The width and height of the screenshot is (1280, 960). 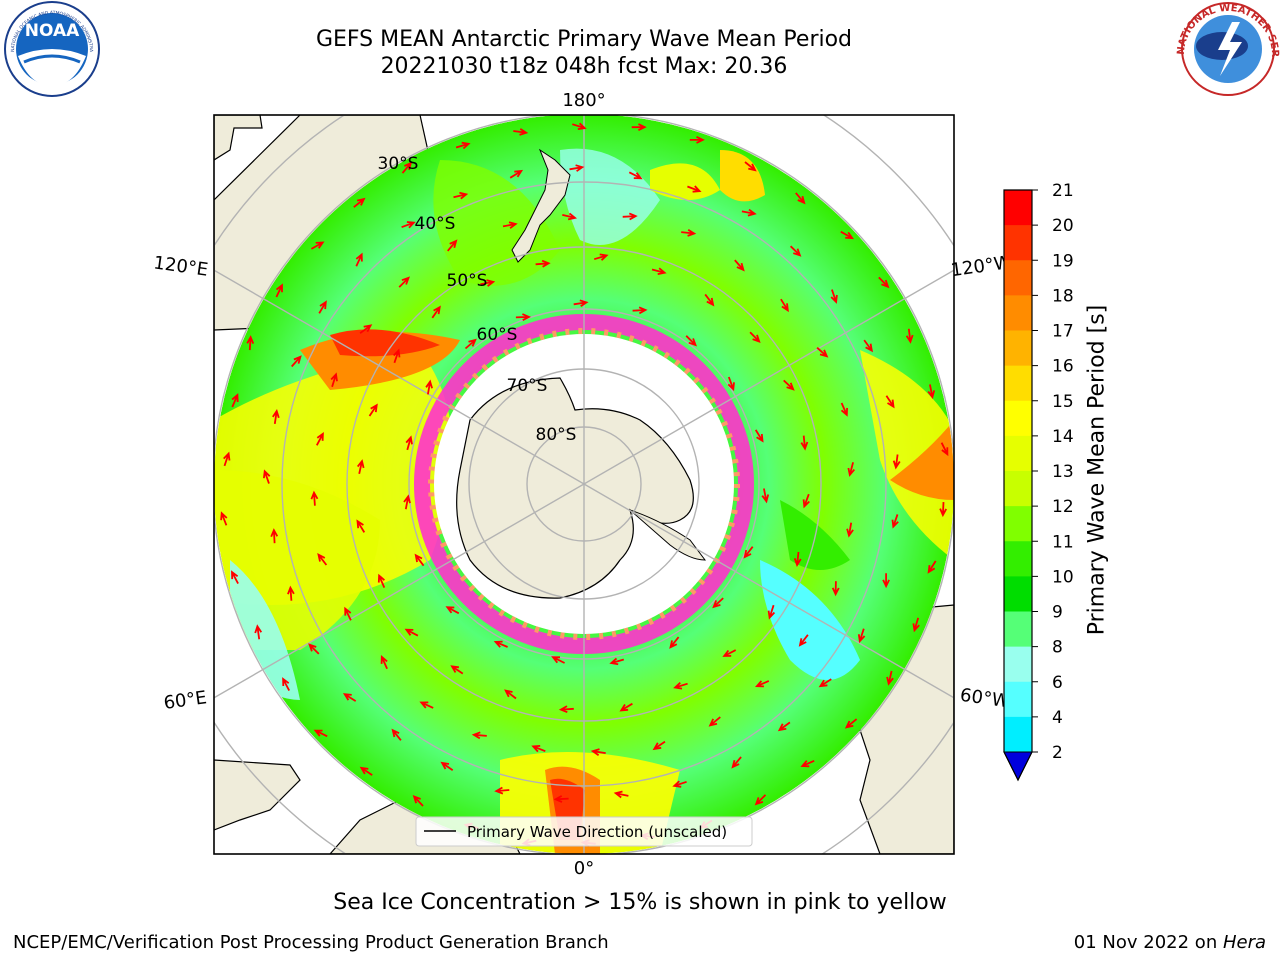 What do you see at coordinates (1057, 683) in the screenshot?
I see `colorbar-tick-label: 6` at bounding box center [1057, 683].